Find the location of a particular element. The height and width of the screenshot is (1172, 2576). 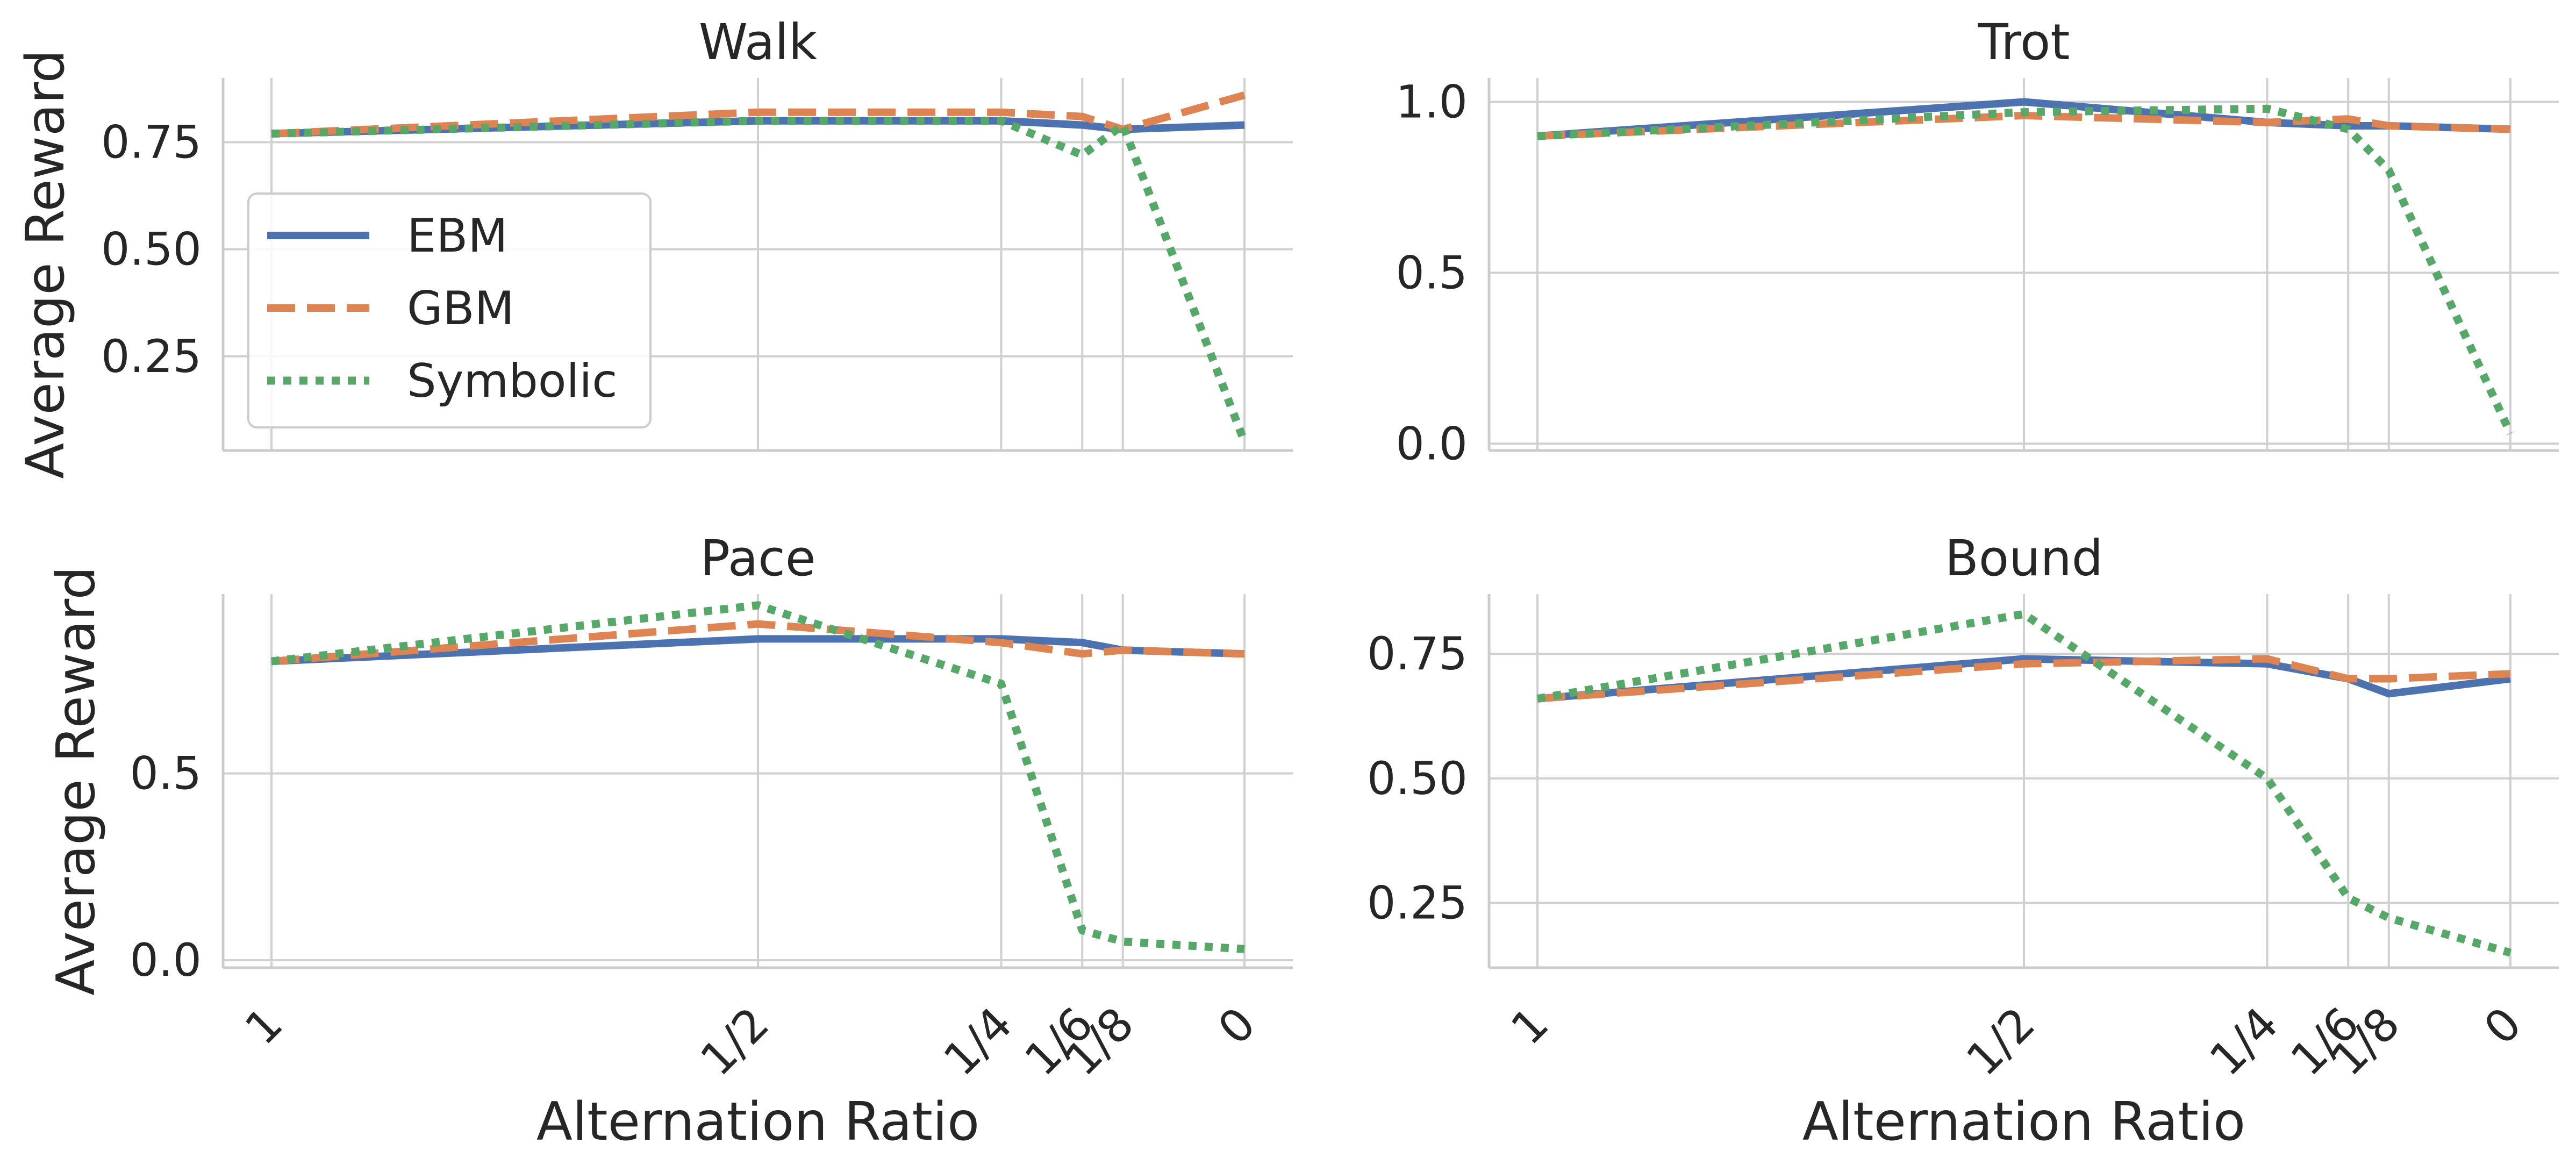

panel-title: Walk is located at coordinates (758, 42).